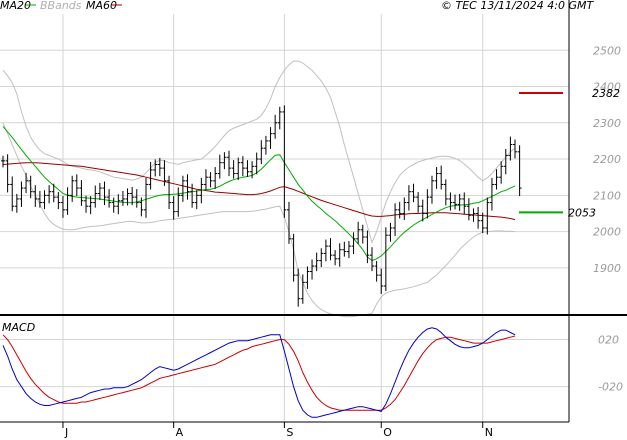 Image resolution: width=627 pixels, height=440 pixels. What do you see at coordinates (489, 432) in the screenshot?
I see `month-label: N` at bounding box center [489, 432].